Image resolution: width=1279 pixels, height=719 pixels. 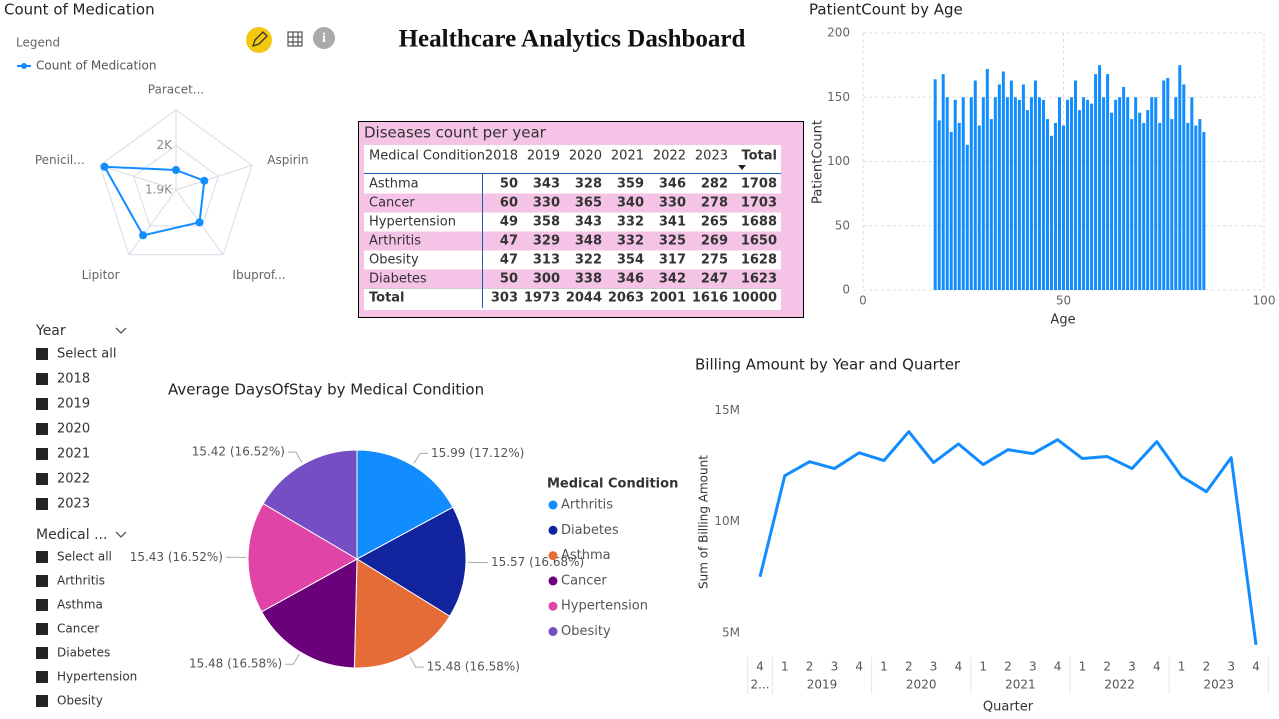 What do you see at coordinates (477, 453) in the screenshot?
I see `data-label: 15.99 (17.12%)` at bounding box center [477, 453].